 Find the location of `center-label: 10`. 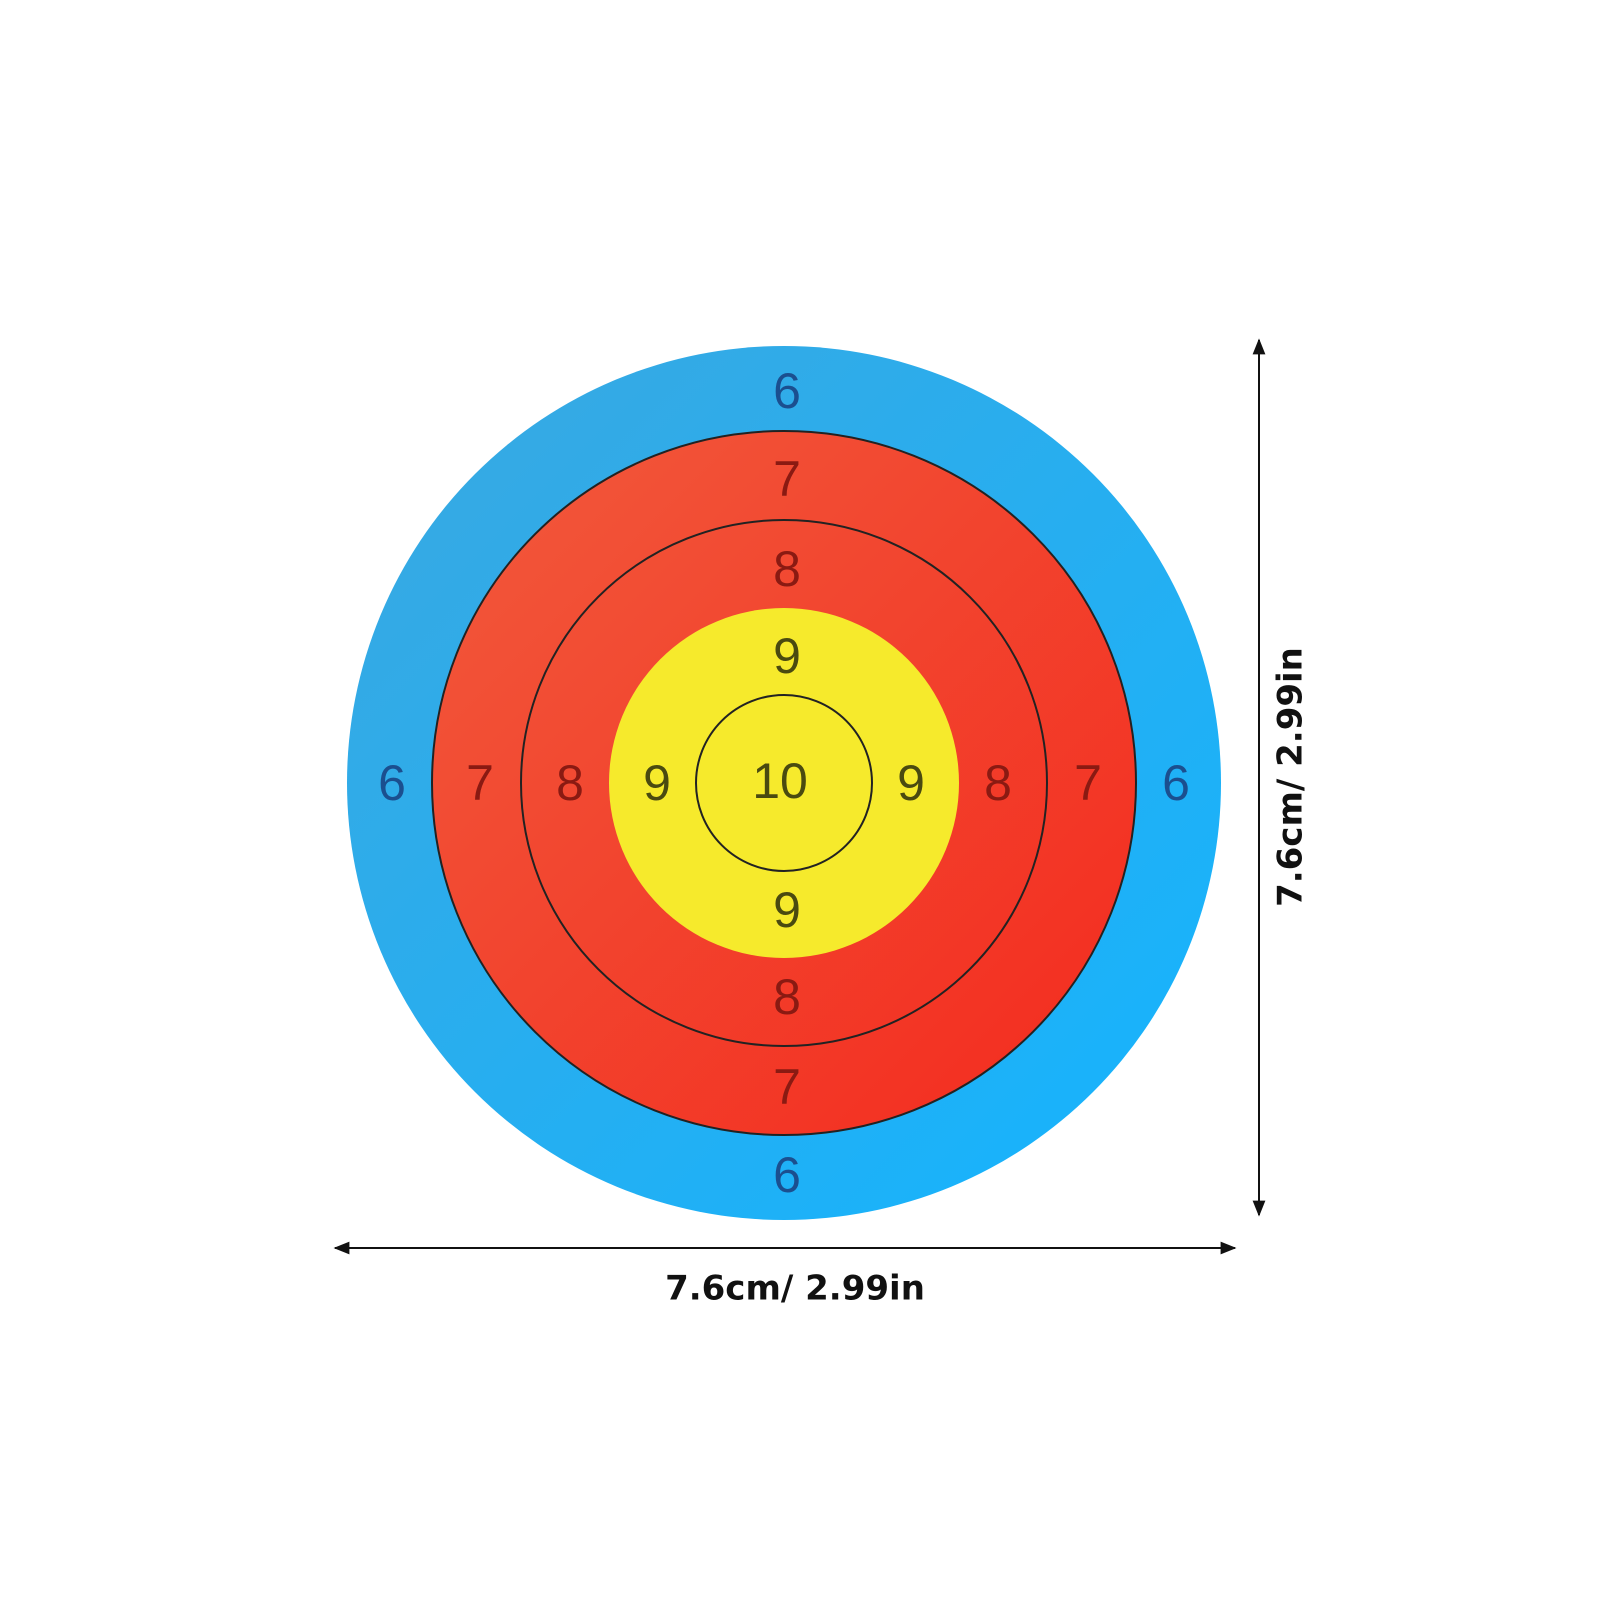

center-label: 10 is located at coordinates (780, 781).